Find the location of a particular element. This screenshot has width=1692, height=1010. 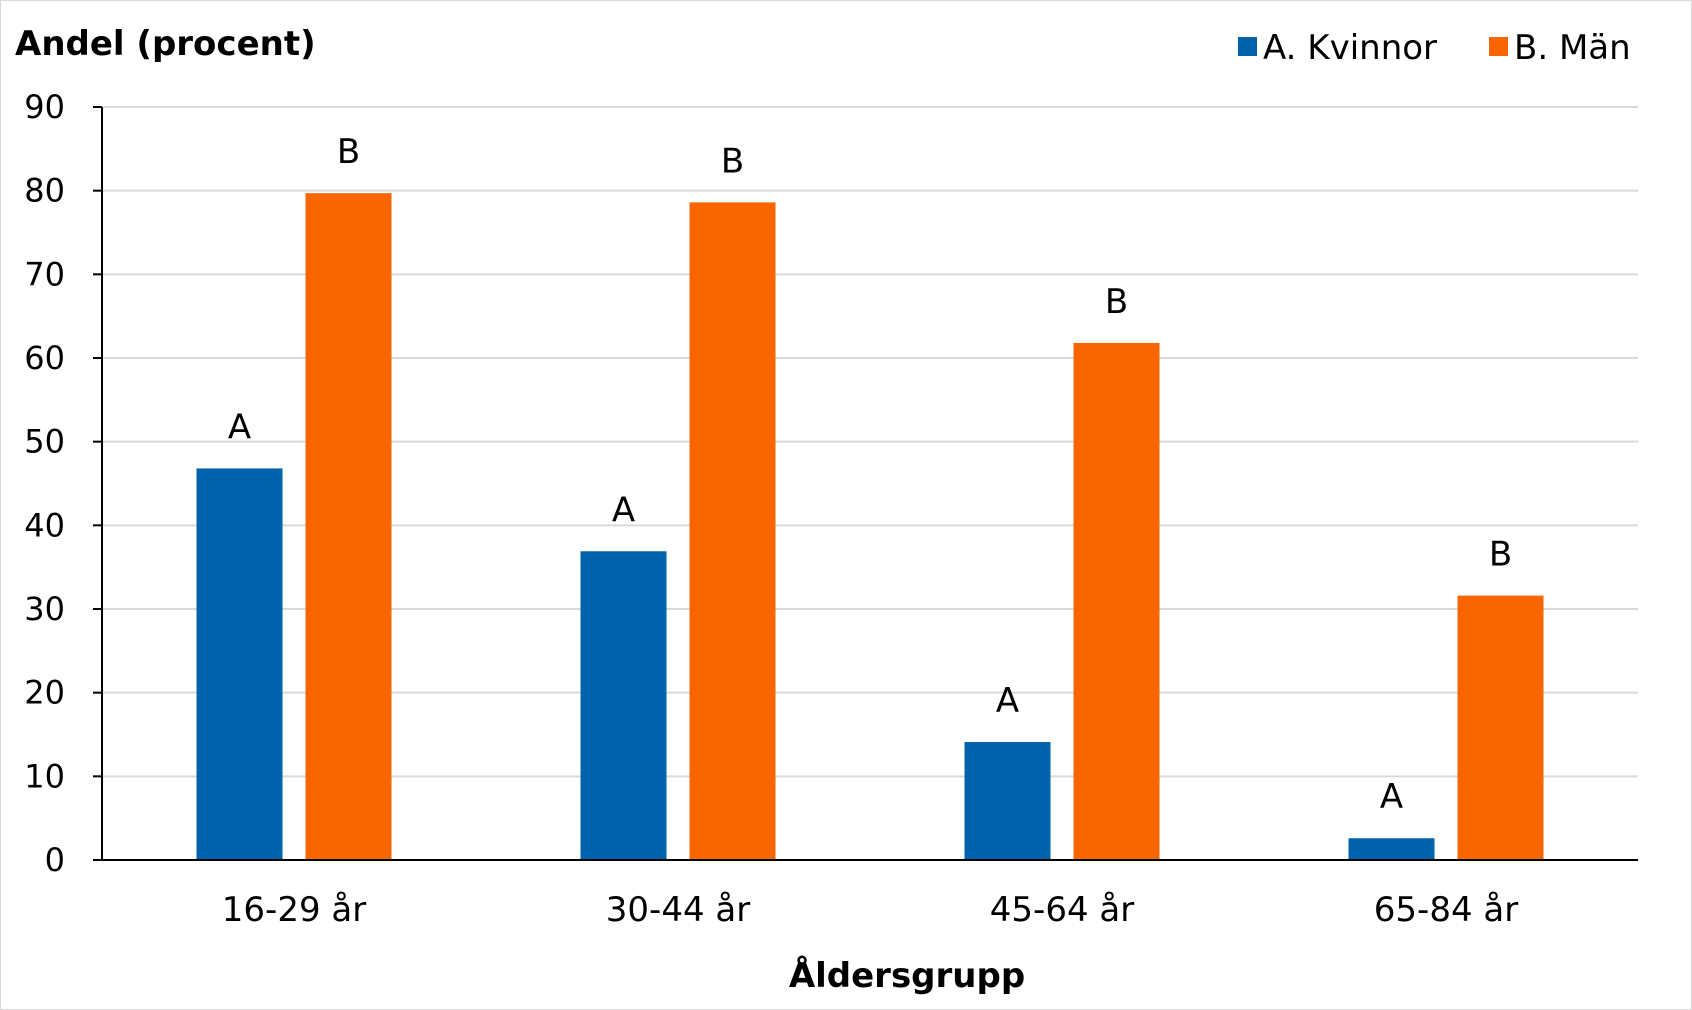

y-tick-label: 10 is located at coordinates (44, 776).